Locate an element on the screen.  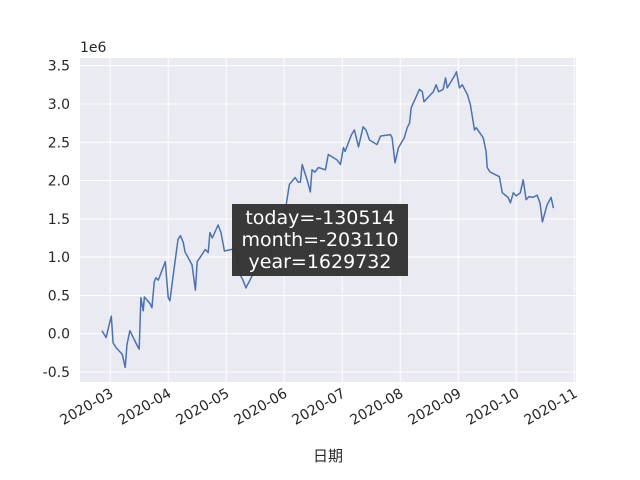
y-tick-label: 3.5 is located at coordinates (59, 67).